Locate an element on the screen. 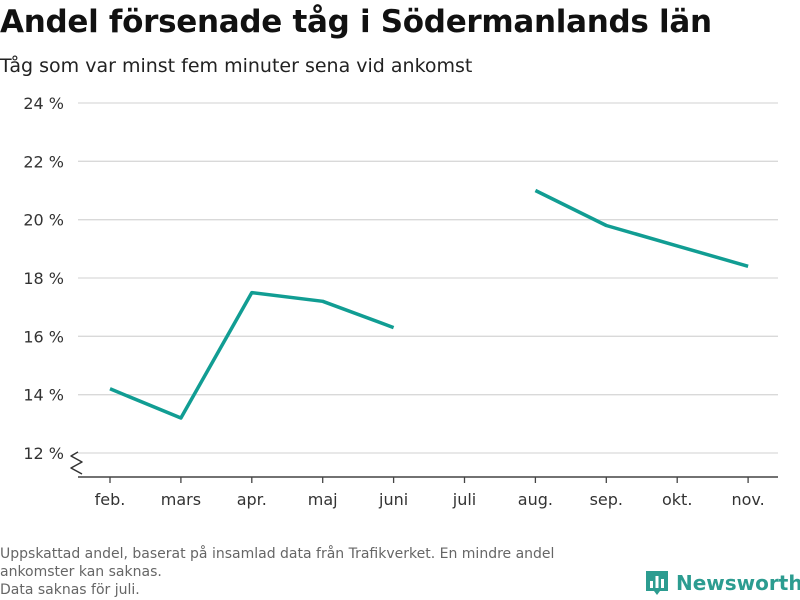  y-axis-ticks: 12 % 14 % 16 % 18 % 20 % 22 % 24 % is located at coordinates (53, 284).